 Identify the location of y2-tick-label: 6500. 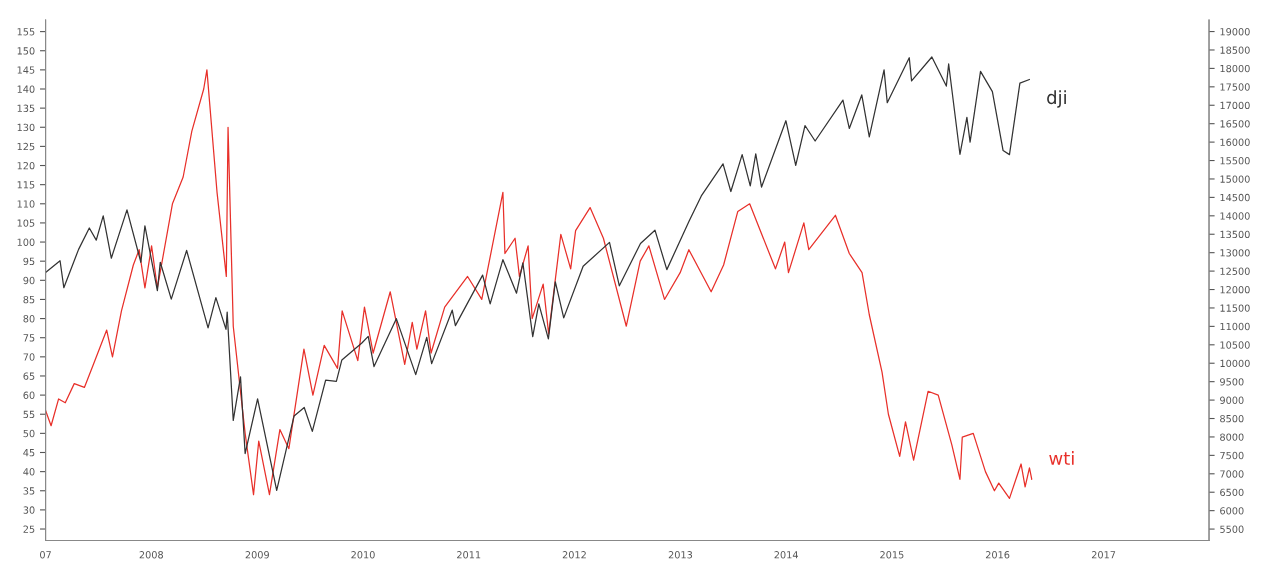
(1232, 492).